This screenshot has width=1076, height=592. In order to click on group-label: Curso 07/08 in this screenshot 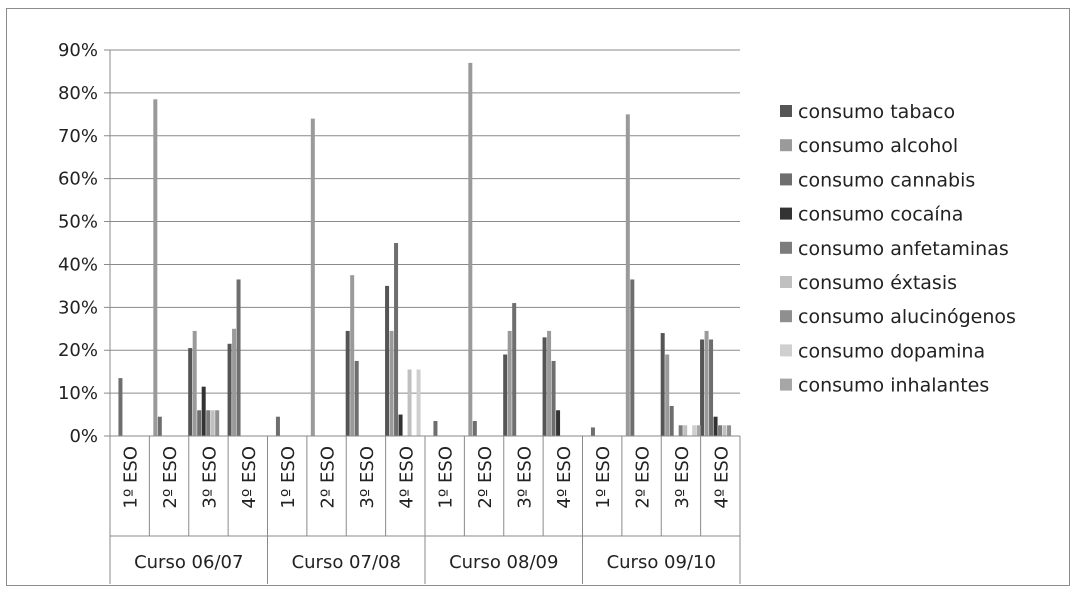, I will do `click(346, 562)`.